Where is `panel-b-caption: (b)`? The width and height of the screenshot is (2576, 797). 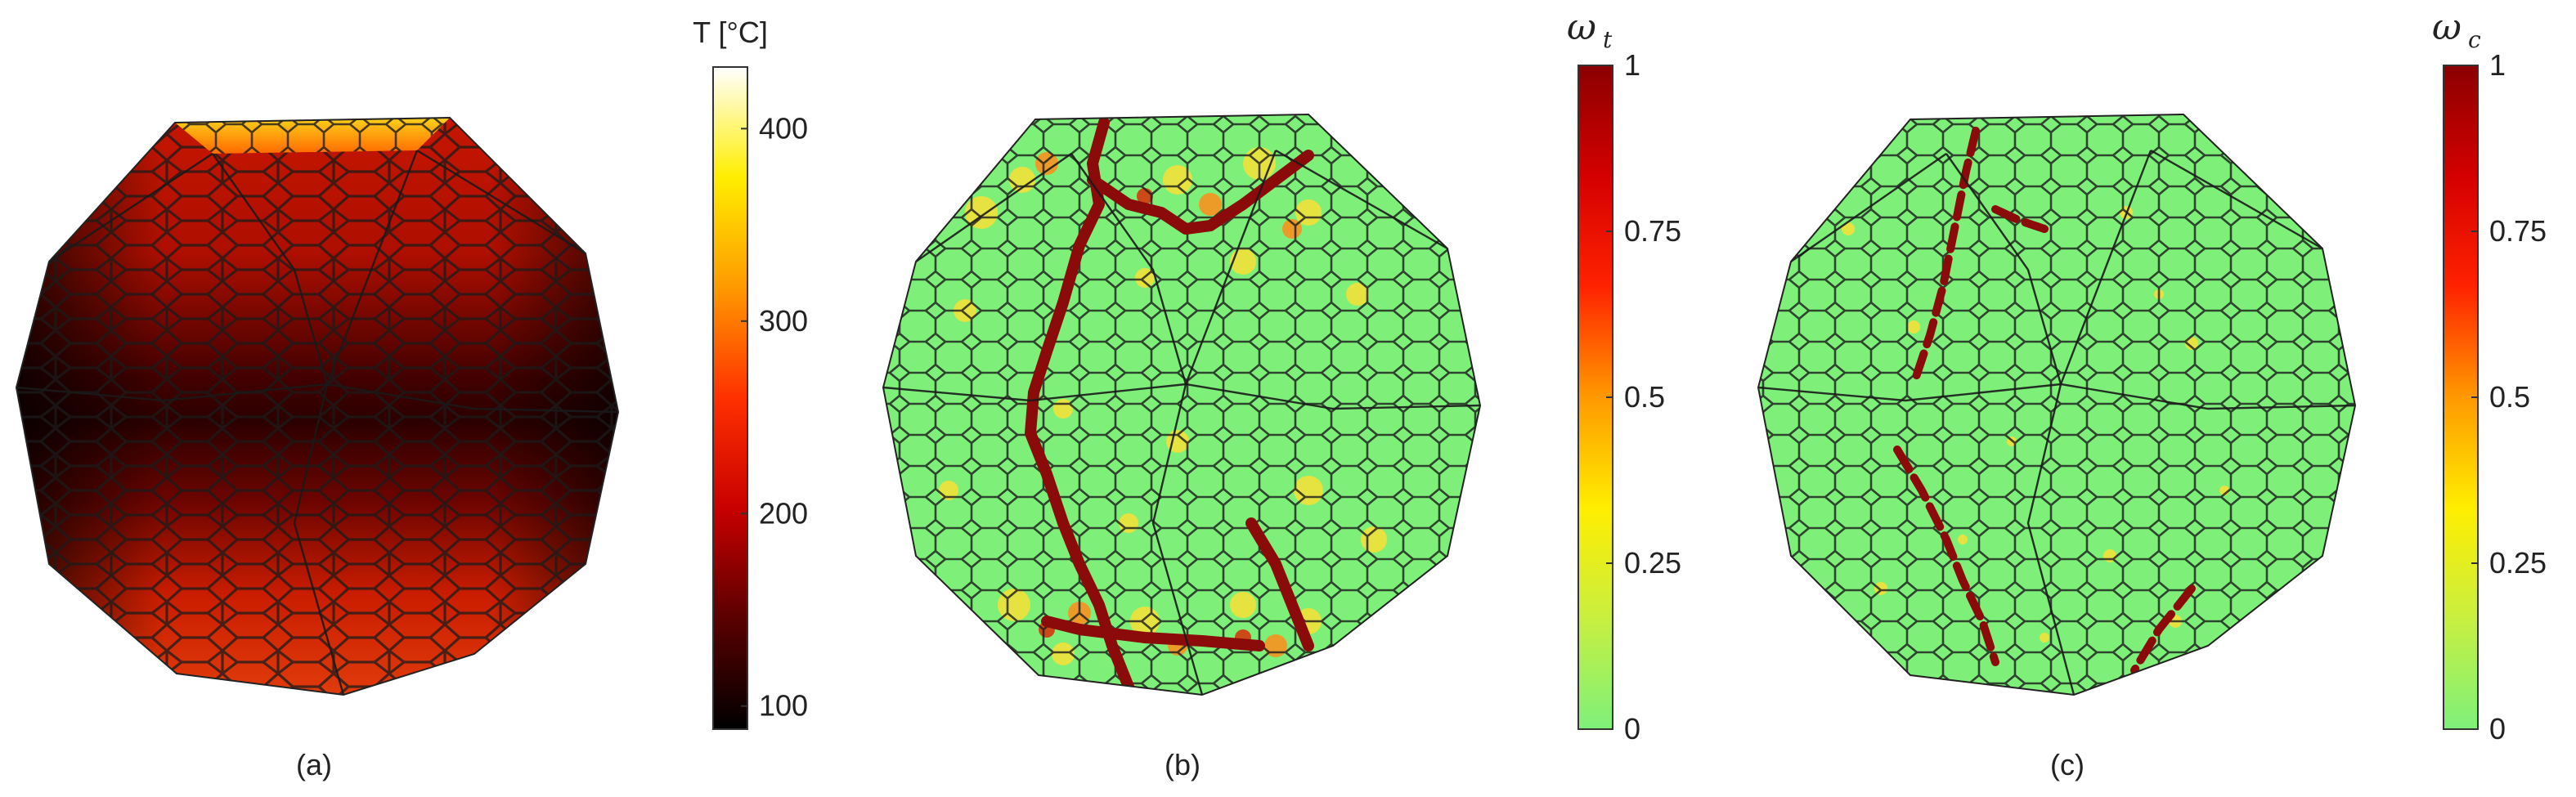 panel-b-caption: (b) is located at coordinates (1182, 764).